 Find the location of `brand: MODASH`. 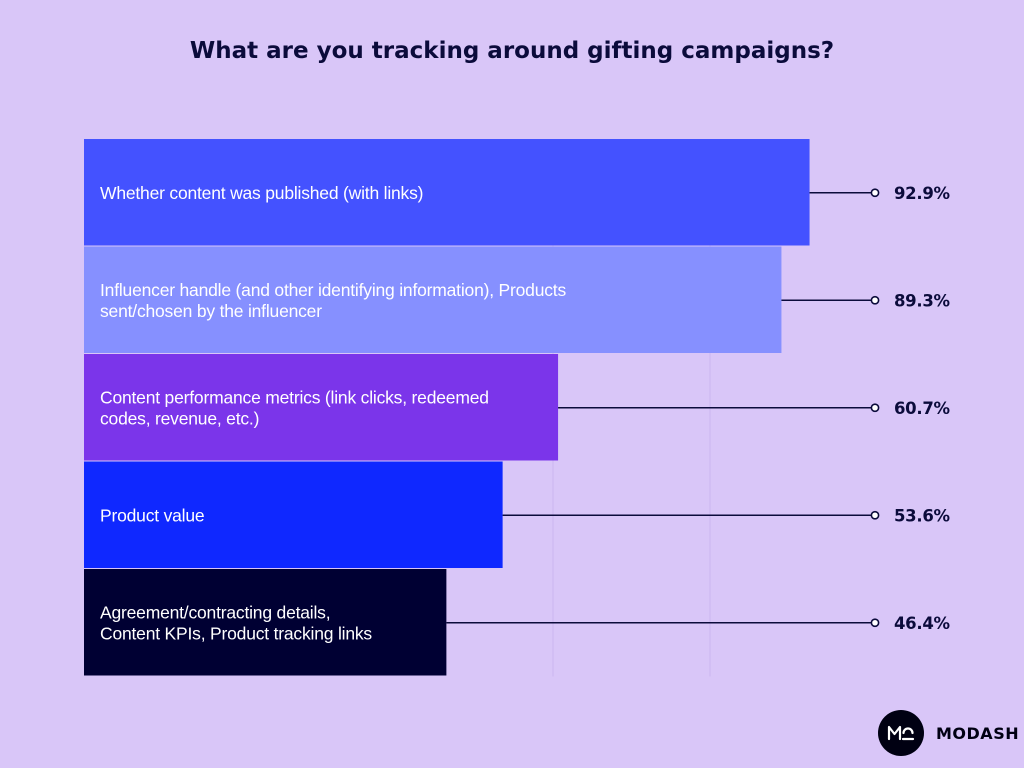

brand: MODASH is located at coordinates (948, 733).